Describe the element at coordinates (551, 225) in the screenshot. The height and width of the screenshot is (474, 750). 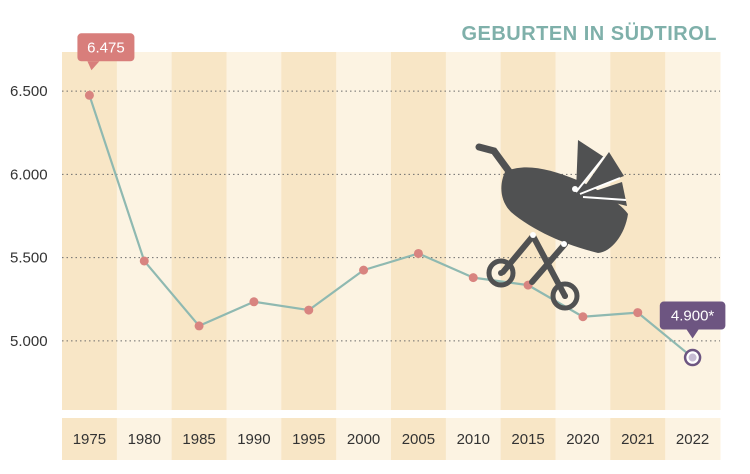
I see `baby-stroller-icon` at that location.